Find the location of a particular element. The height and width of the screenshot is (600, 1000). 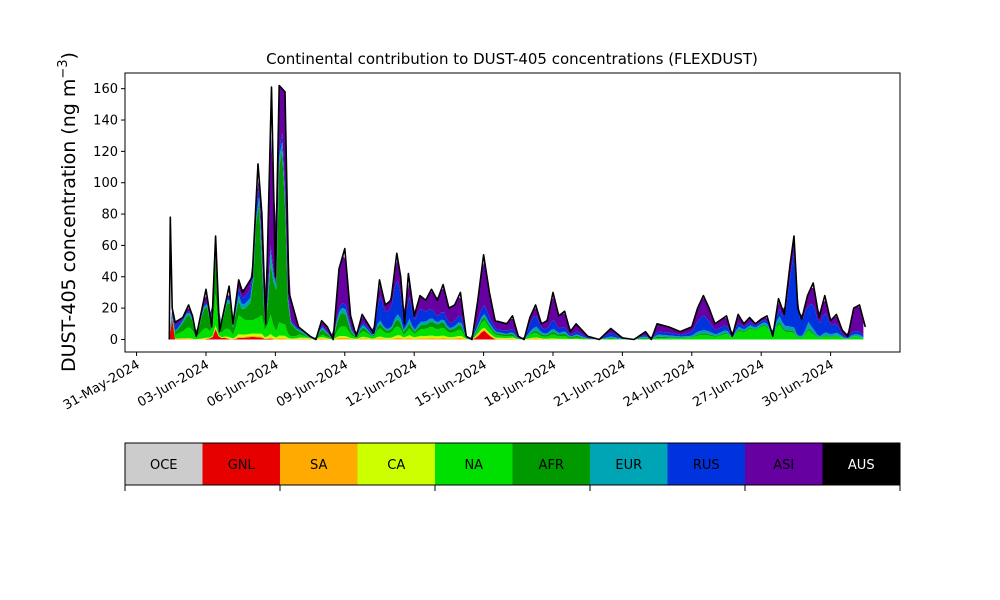

legend-label-asi: ASI is located at coordinates (783, 465).